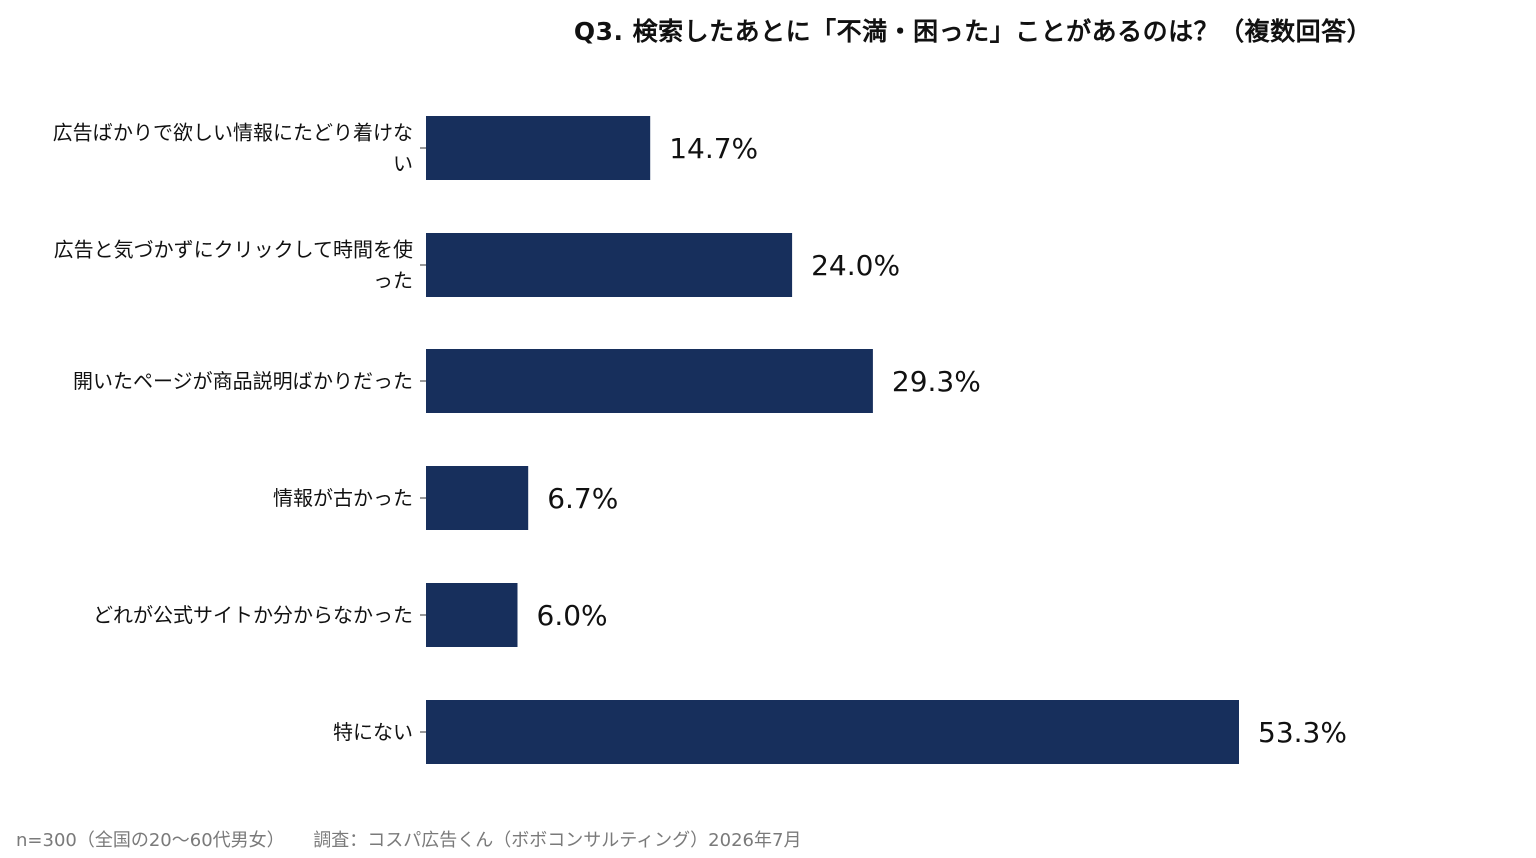  I want to click on category-label-line: 特にない, so click(373, 732).